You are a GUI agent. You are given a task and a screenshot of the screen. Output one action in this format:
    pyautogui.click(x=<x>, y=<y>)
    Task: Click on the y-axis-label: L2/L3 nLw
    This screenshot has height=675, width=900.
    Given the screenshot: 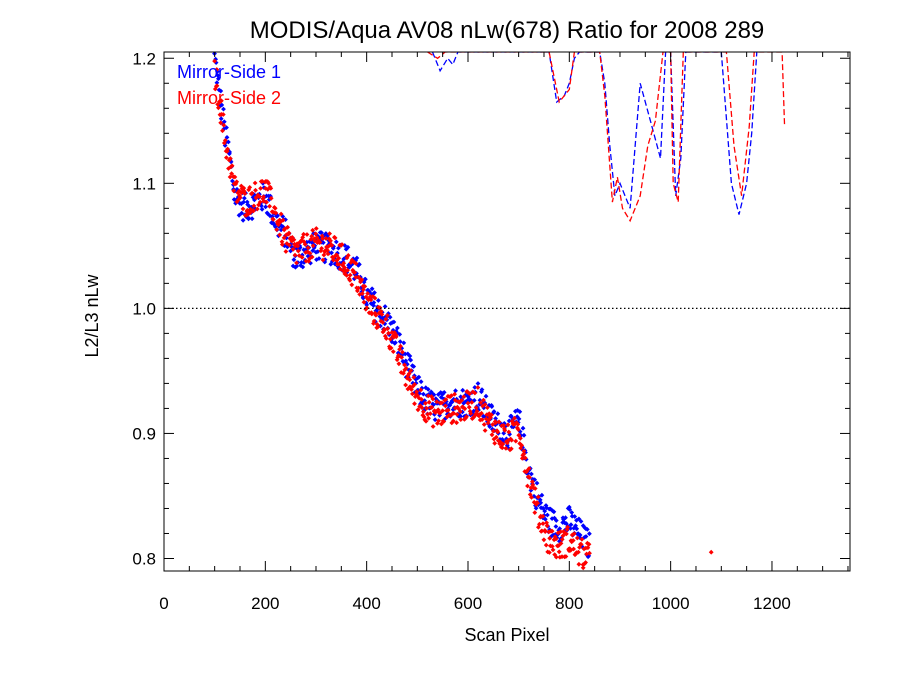 What is the action you would take?
    pyautogui.click(x=92, y=315)
    